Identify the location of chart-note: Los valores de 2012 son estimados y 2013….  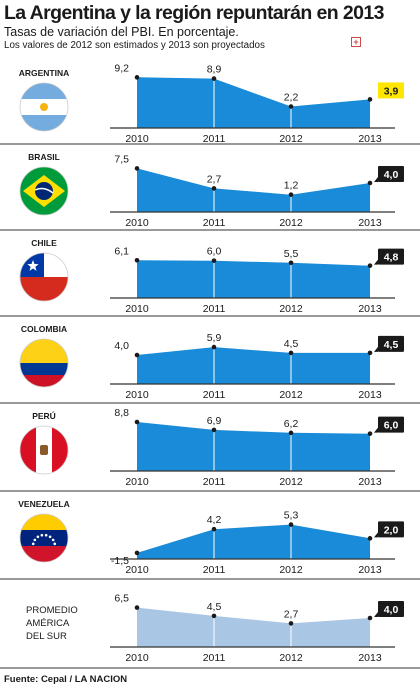
(134, 45).